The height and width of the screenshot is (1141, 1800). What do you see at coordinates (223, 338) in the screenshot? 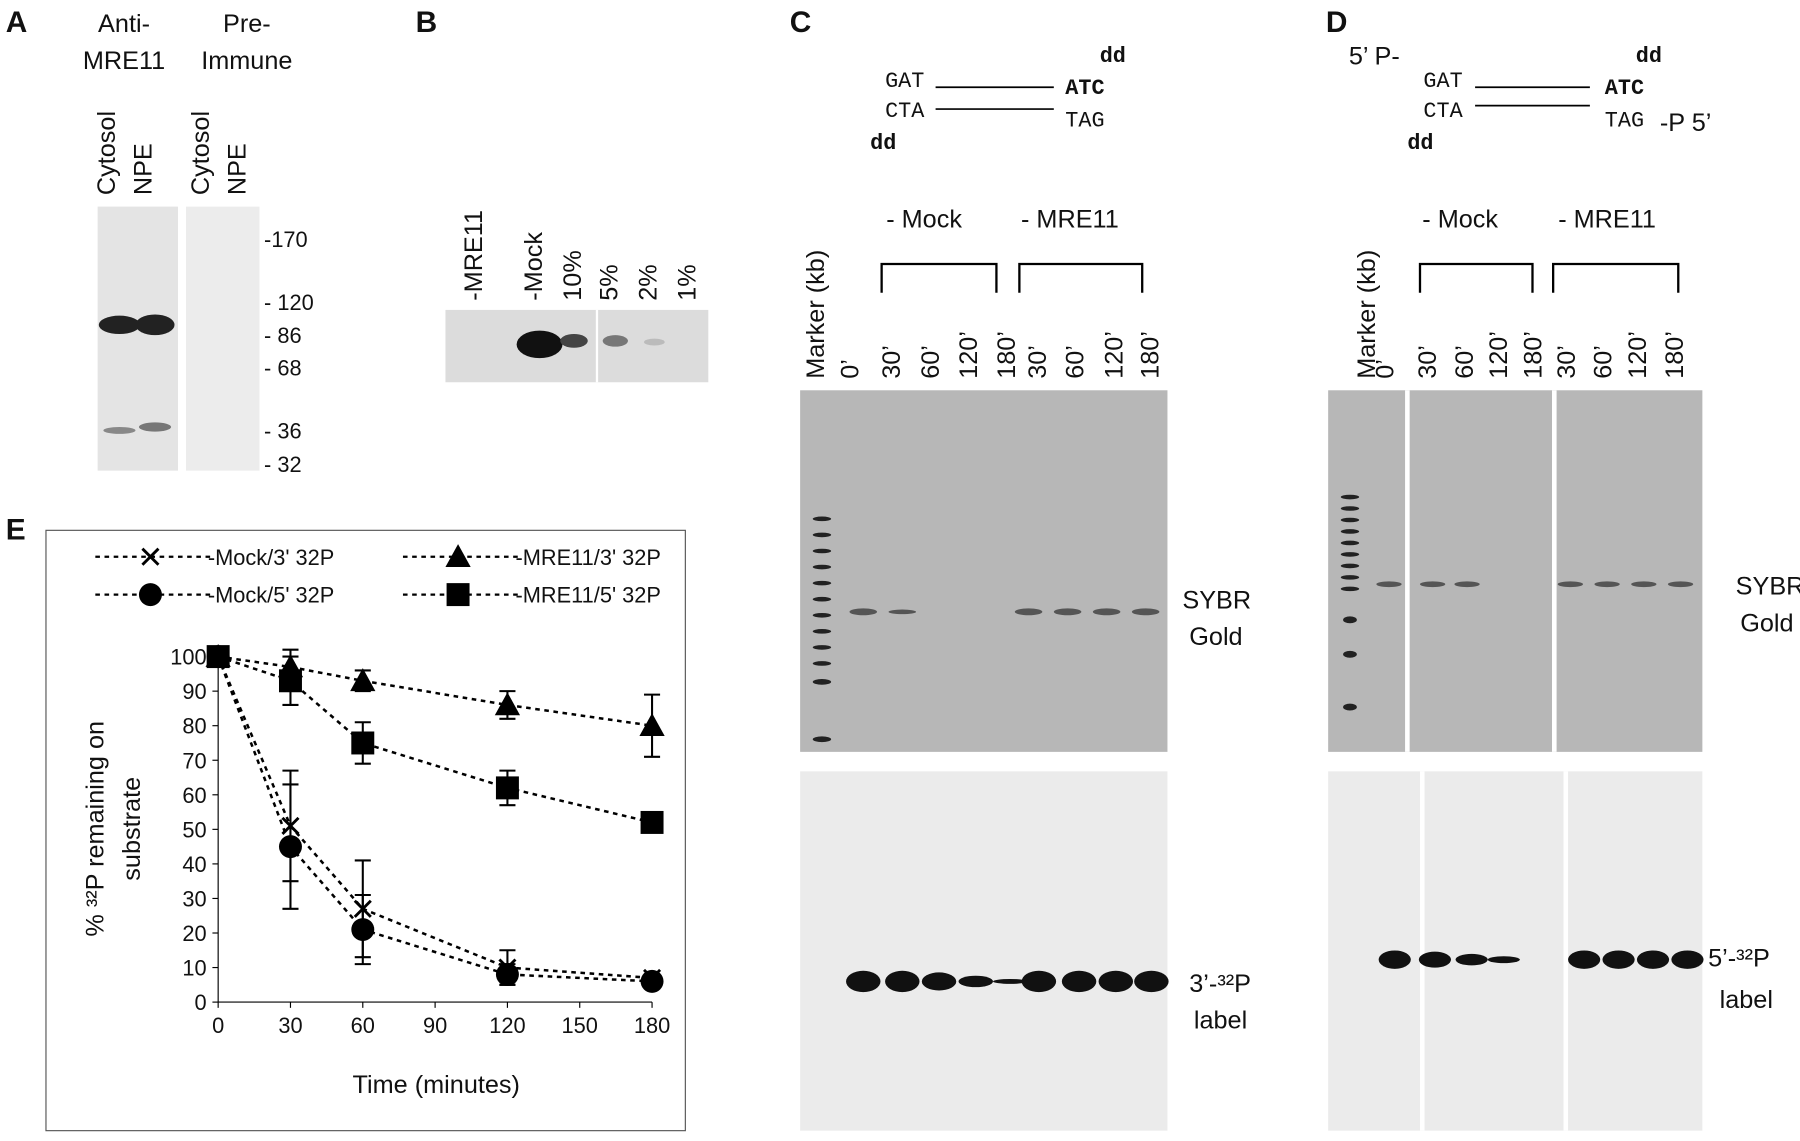
I see `blot` at bounding box center [223, 338].